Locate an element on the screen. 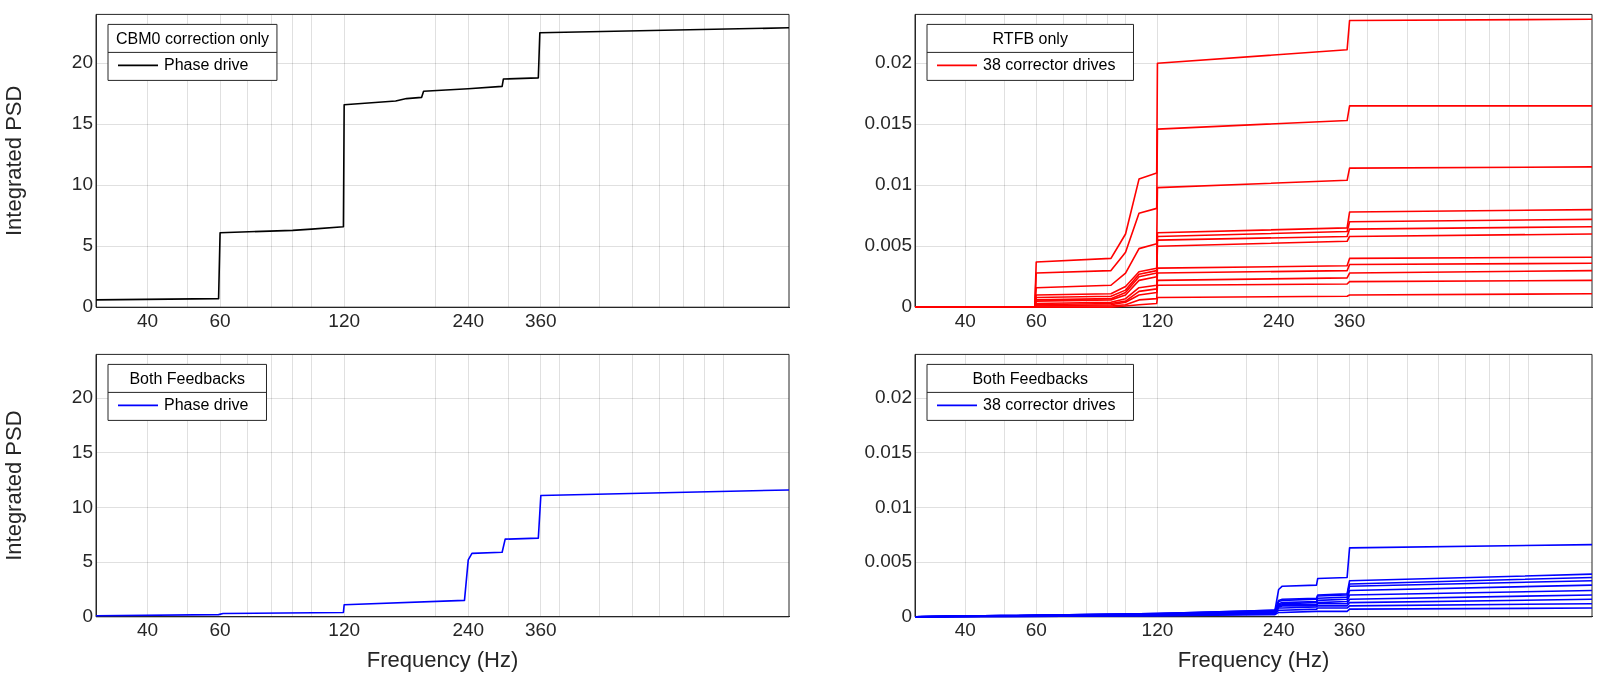 Image resolution: width=1606 pixels, height=681 pixels. legend-title: CBM0 correction only is located at coordinates (192, 38).